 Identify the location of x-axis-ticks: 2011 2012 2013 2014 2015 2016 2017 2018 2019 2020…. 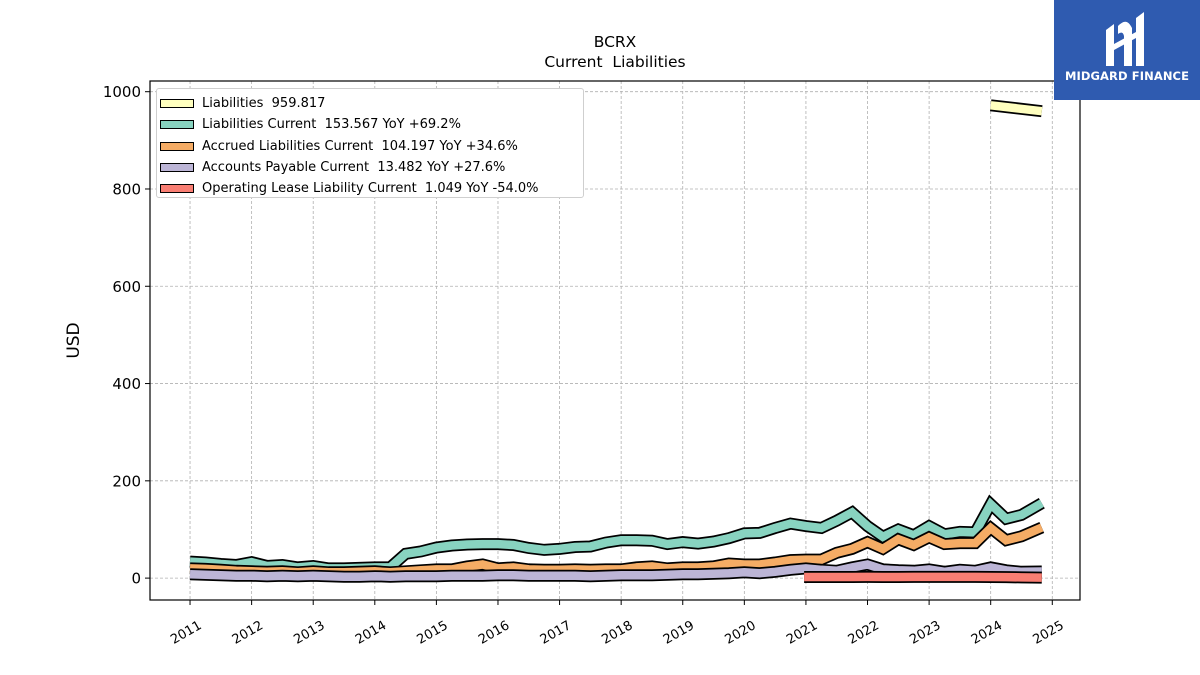
(617, 624).